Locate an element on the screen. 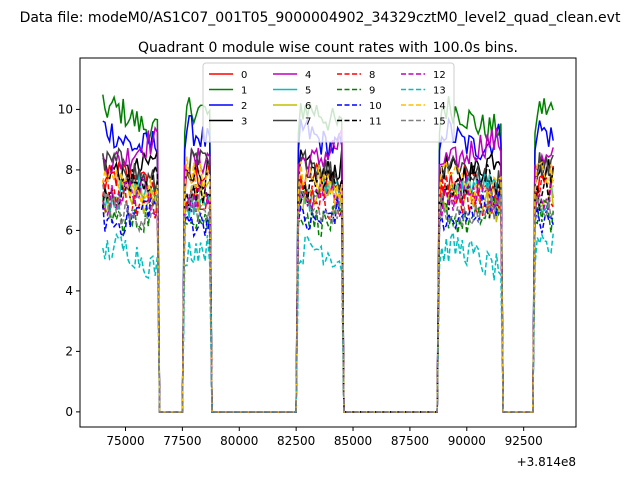 Image resolution: width=640 pixels, height=480 pixels. y-tick-label: 8 is located at coordinates (69, 170).